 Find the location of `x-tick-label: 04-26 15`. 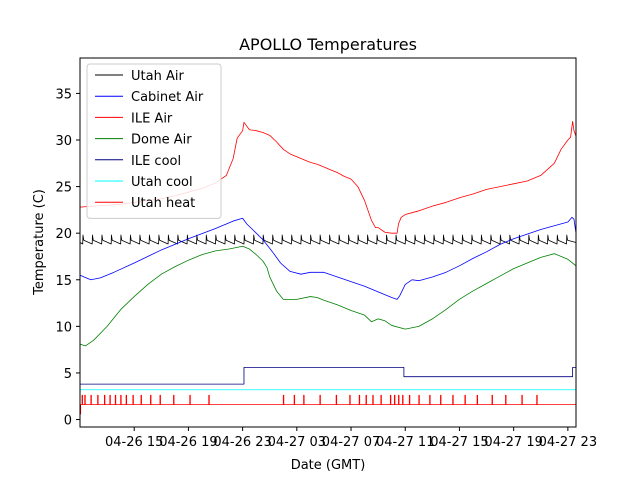

x-tick-label: 04-26 15 is located at coordinates (134, 442).